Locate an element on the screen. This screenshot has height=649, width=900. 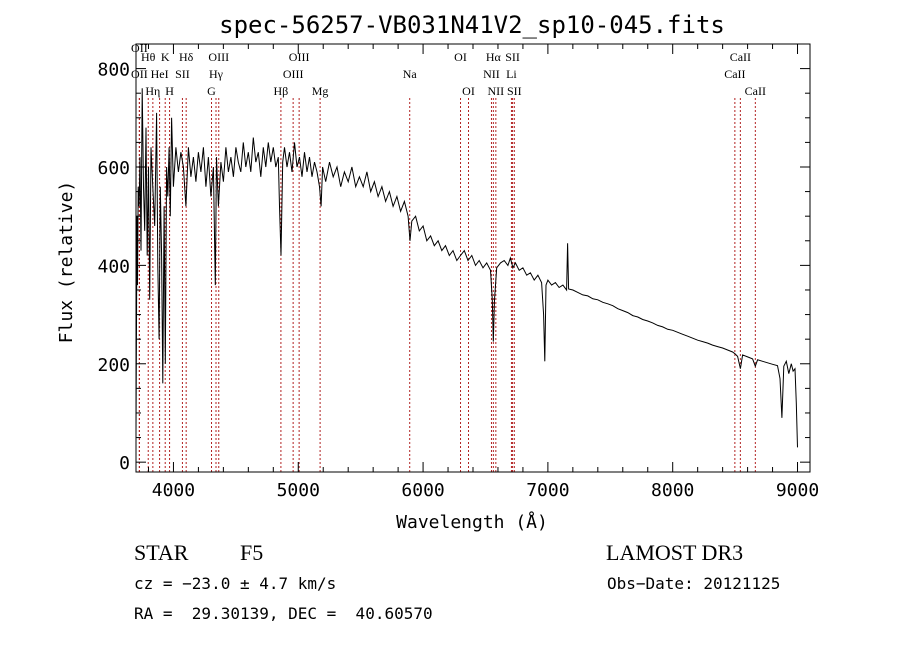
line-label-8: Hδ is located at coordinates (186, 57).